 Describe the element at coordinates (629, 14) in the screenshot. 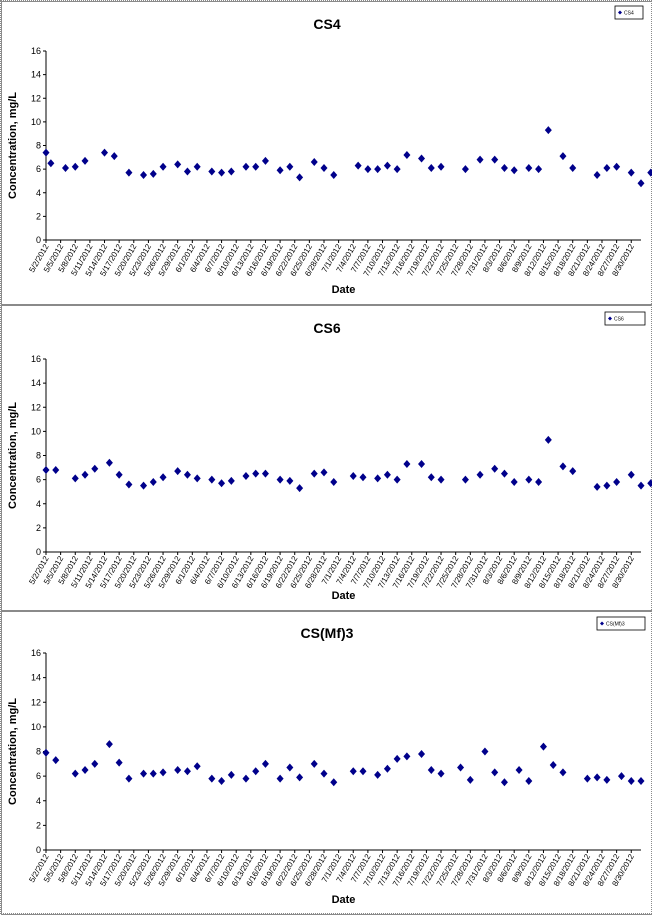

I see `legend-entry: CS4` at that location.